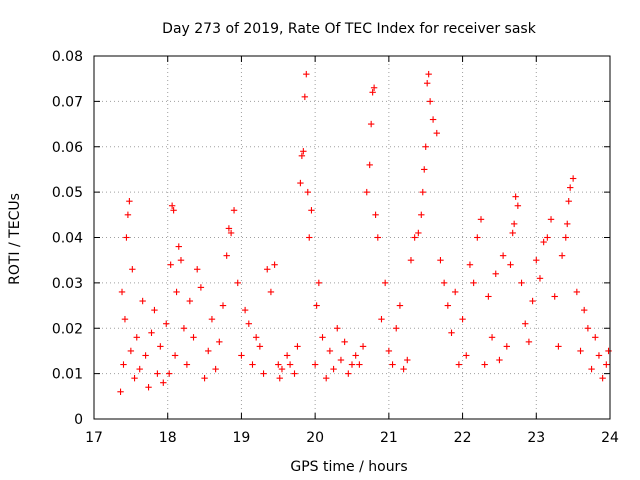 The image size is (640, 480). What do you see at coordinates (67, 239) in the screenshot?
I see `y-tick-label: 0.04` at bounding box center [67, 239].